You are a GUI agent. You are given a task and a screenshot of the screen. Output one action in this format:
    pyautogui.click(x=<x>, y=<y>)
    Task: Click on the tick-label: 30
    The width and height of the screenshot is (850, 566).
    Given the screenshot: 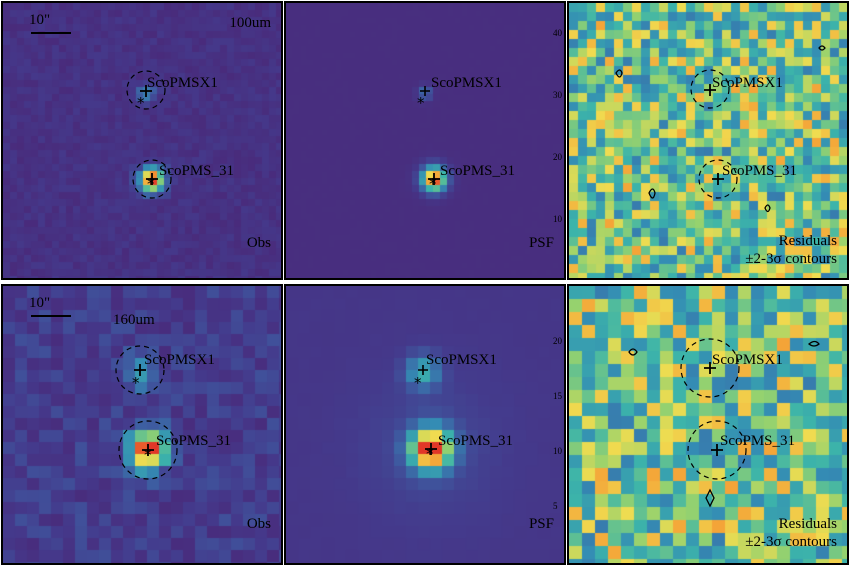 What is the action you would take?
    pyautogui.click(x=557, y=95)
    